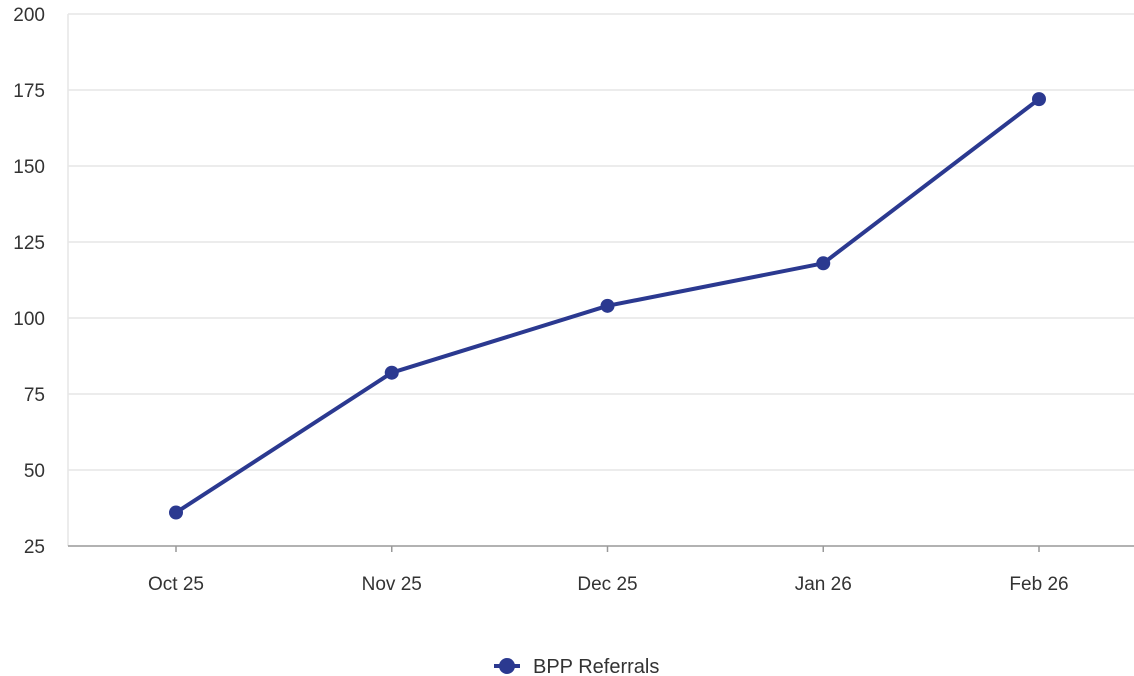 The image size is (1134, 676). What do you see at coordinates (34, 547) in the screenshot?
I see `y-tick-label: 25` at bounding box center [34, 547].